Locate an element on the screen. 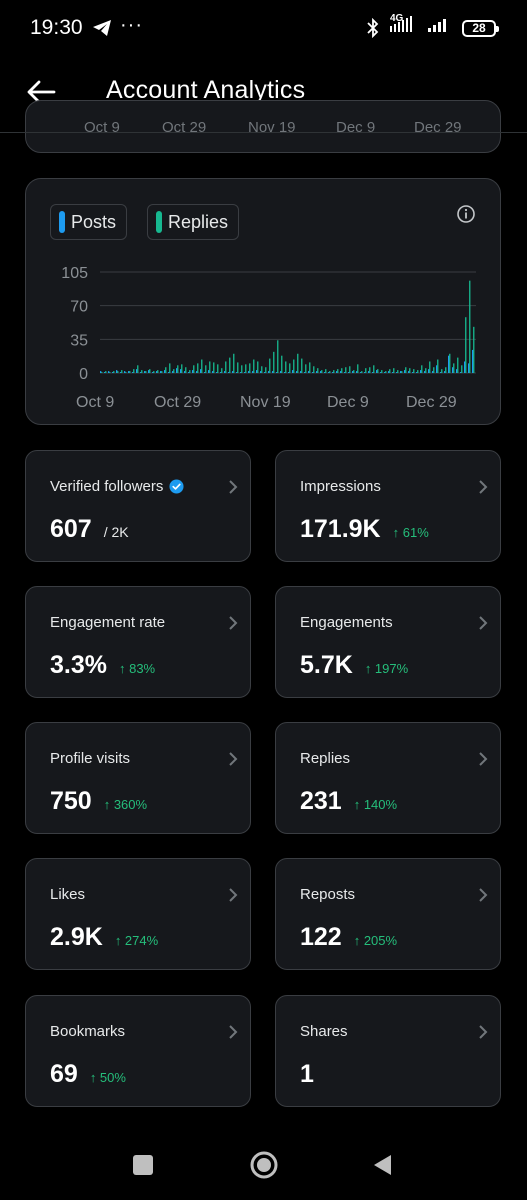 This screenshot has height=1200, width=527. stat-value: 69 ↑ 50% is located at coordinates (88, 1074).